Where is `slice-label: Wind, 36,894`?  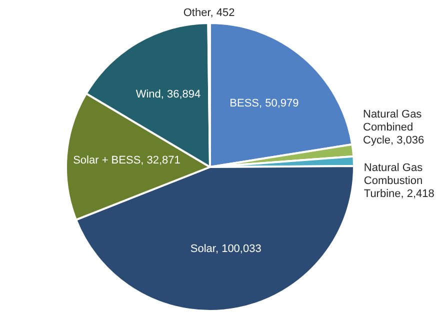 slice-label: Wind, 36,894 is located at coordinates (168, 94).